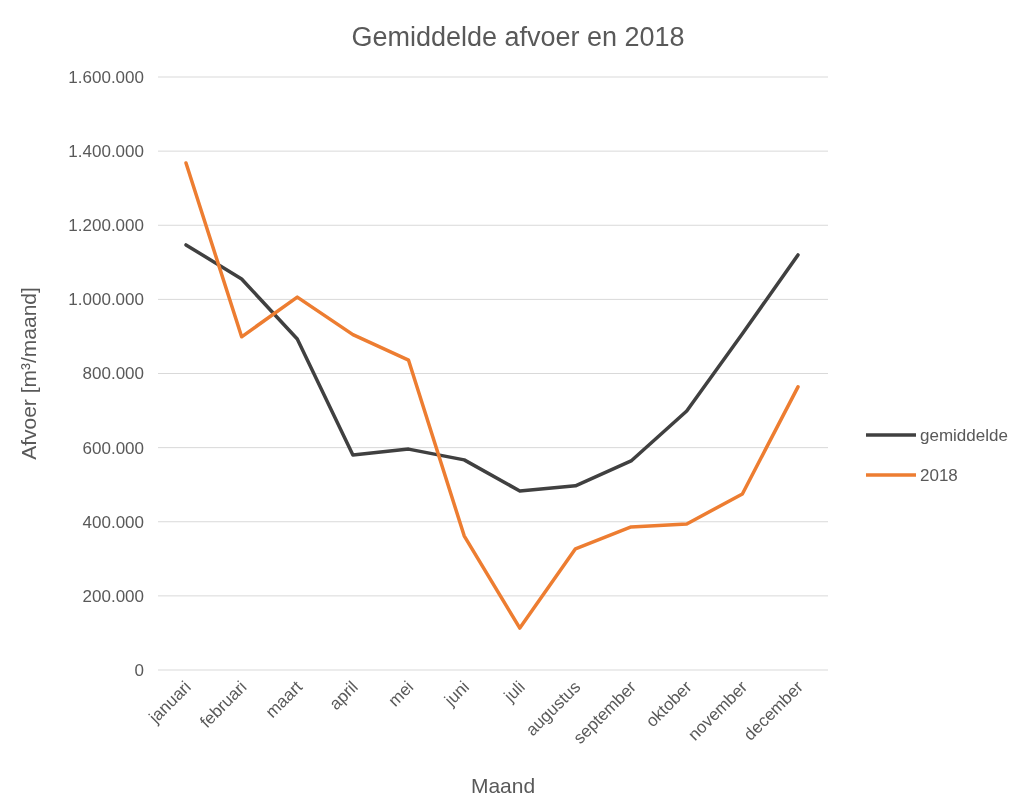  Describe the element at coordinates (113, 448) in the screenshot. I see `y-tick-label: 600.000` at that location.